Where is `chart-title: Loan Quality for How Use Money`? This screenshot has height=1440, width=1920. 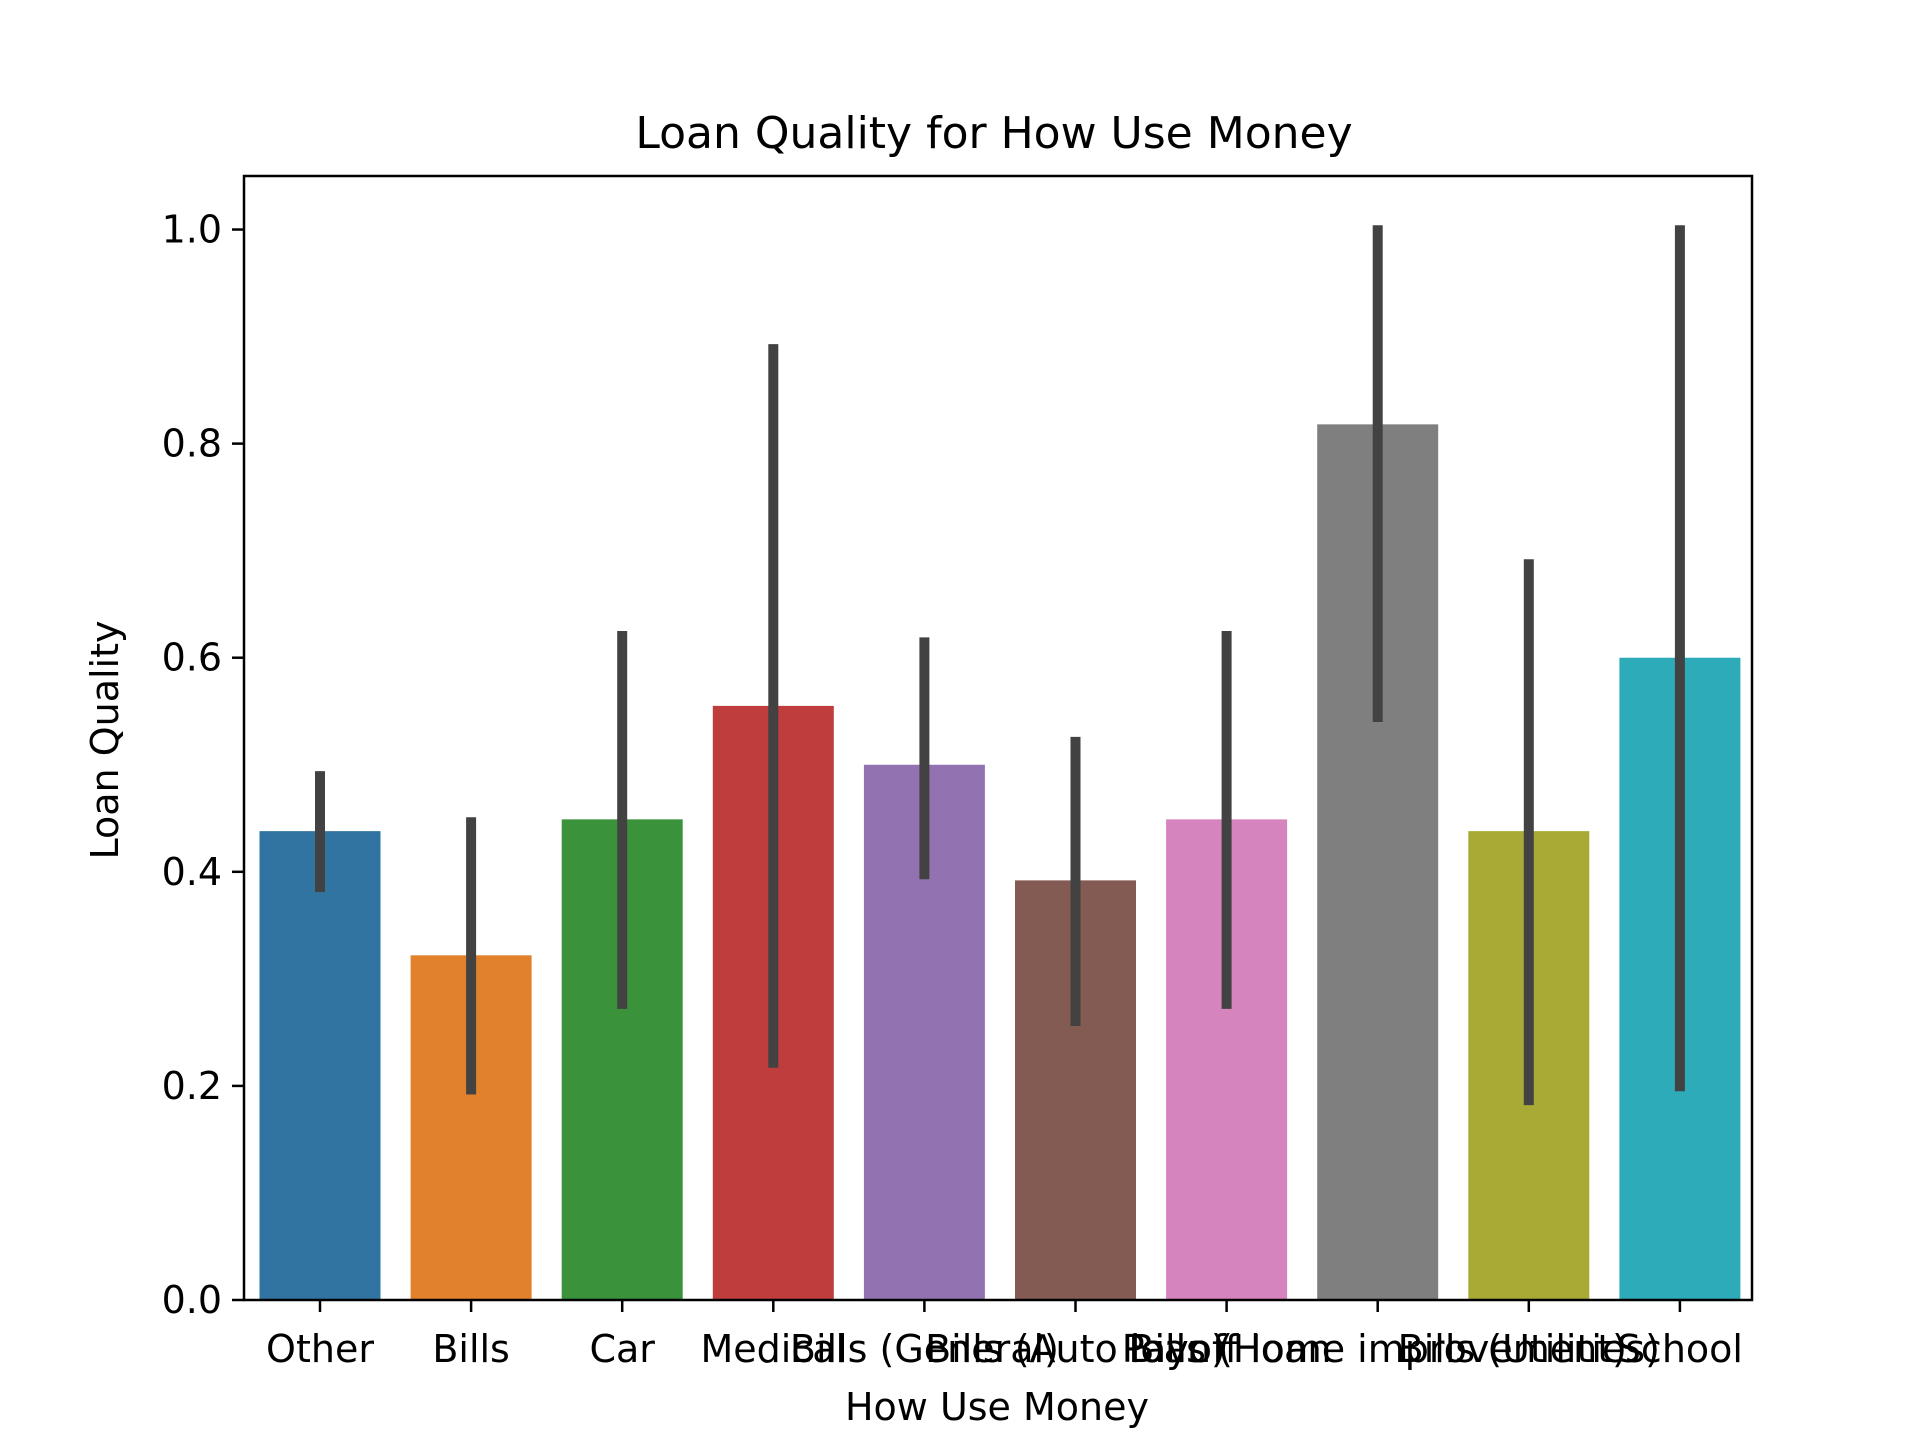
chart-title: Loan Quality for How Use Money is located at coordinates (993, 133).